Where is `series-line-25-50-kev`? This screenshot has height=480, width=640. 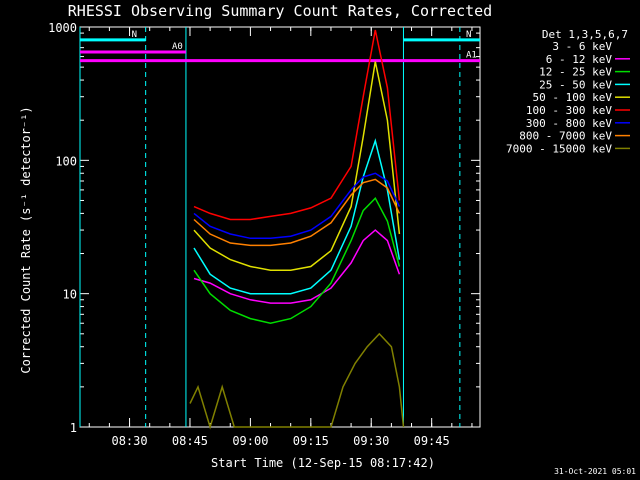
series-line-25-50-kev is located at coordinates (297, 216).